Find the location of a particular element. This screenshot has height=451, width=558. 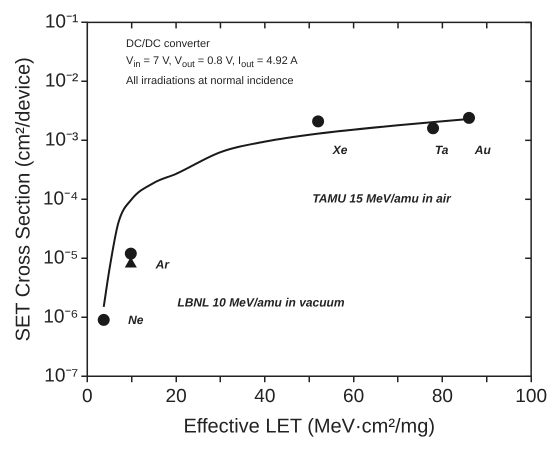

annotation: Ar is located at coordinates (162, 264).